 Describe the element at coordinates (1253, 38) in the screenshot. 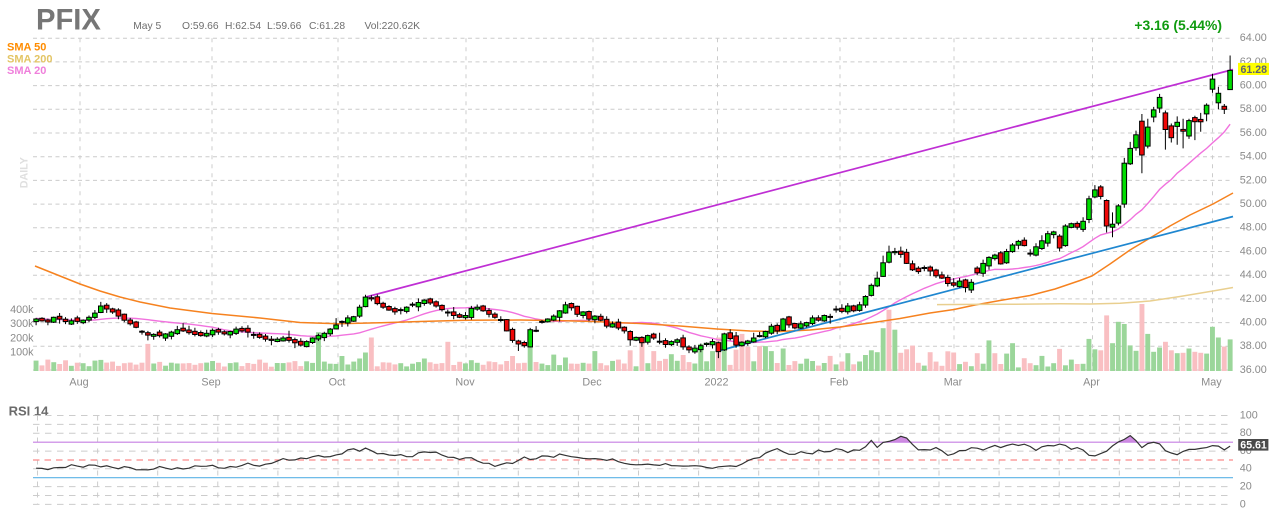

I see `svg-text: 64.00` at that location.